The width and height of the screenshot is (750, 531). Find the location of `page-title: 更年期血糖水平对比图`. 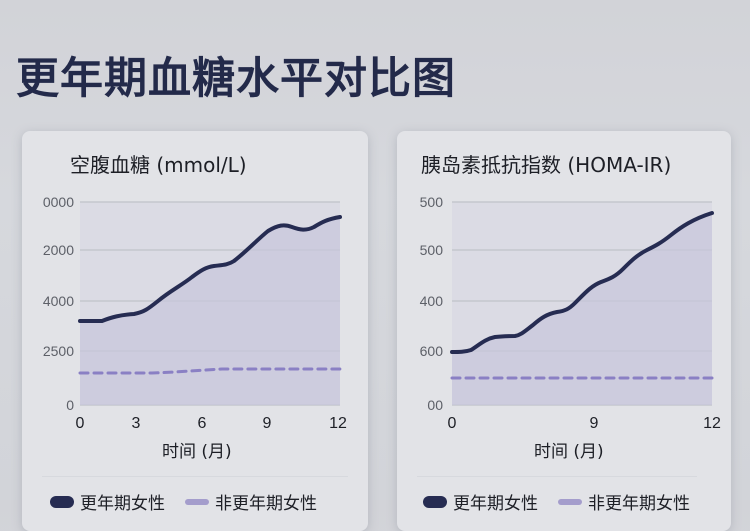

page-title: 更年期血糖水平对比图 is located at coordinates (236, 79).